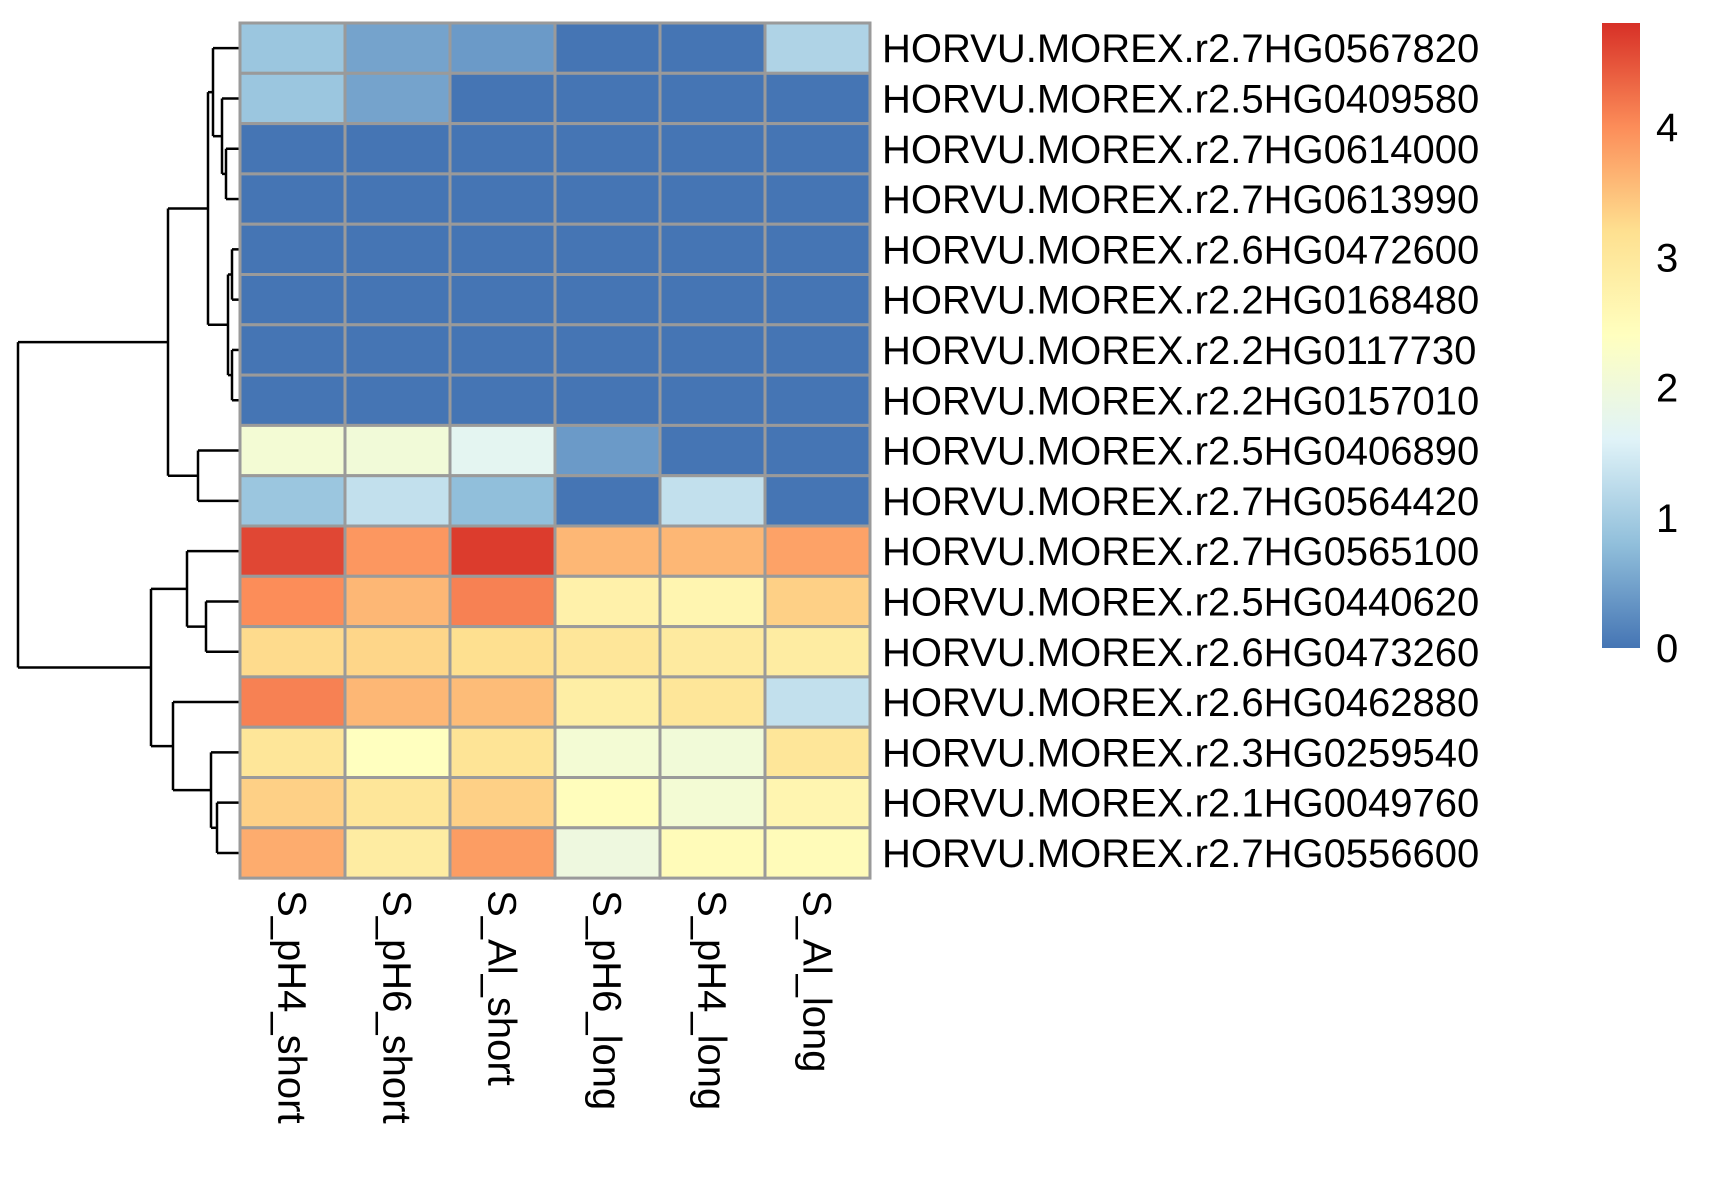  Describe the element at coordinates (1180, 703) in the screenshot. I see `row-label: HORVU.MOREX.r2.6HG0462880` at that location.